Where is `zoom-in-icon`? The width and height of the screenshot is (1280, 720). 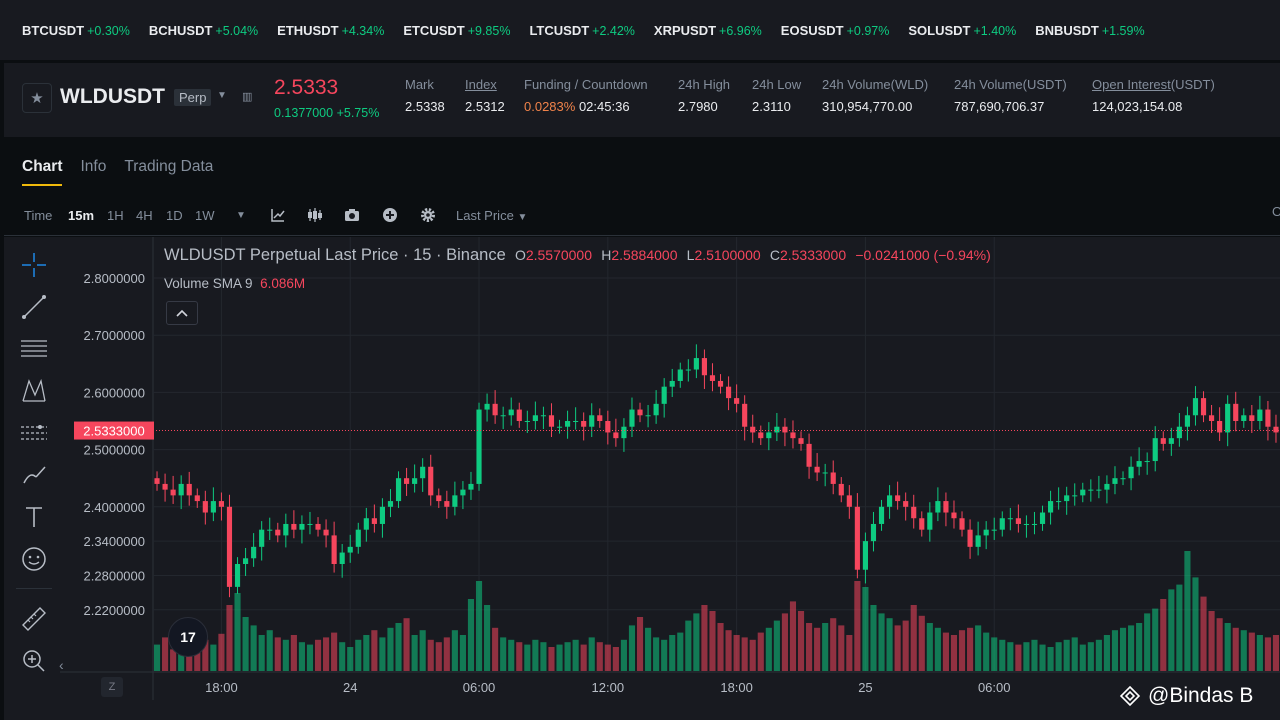
zoom-in-icon is located at coordinates (34, 661).